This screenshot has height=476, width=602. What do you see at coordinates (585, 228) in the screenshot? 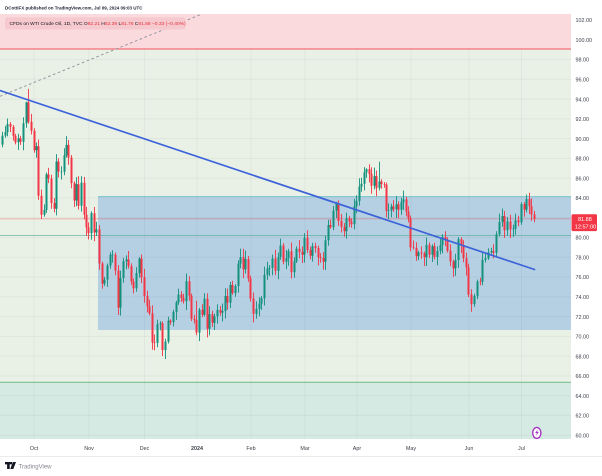
I see `svg-text: 12:57:00` at bounding box center [585, 228].